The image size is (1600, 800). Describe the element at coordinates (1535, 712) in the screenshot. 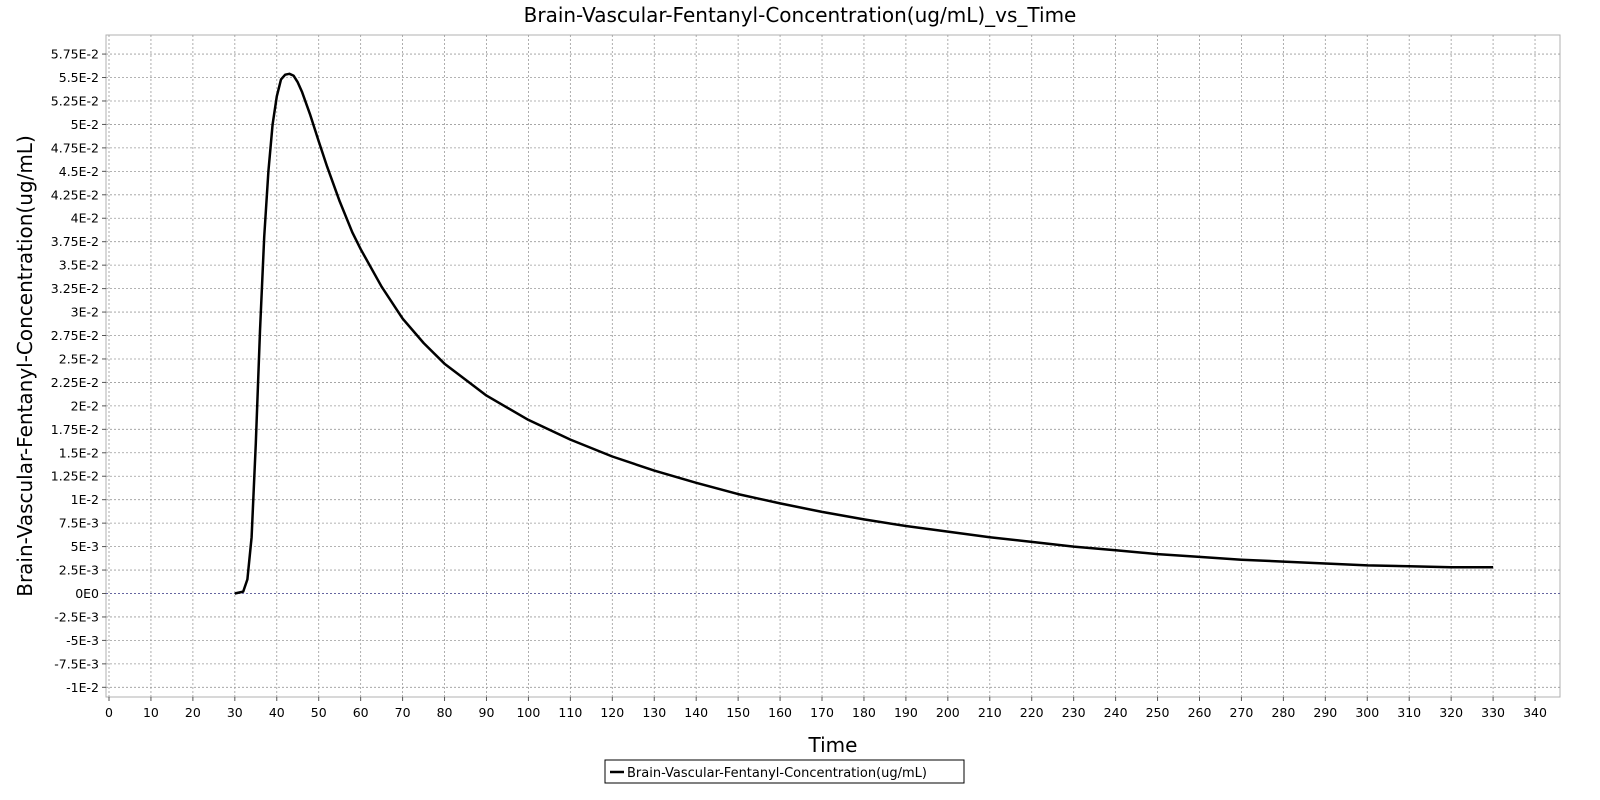

I see `x-tick-label: 340` at that location.